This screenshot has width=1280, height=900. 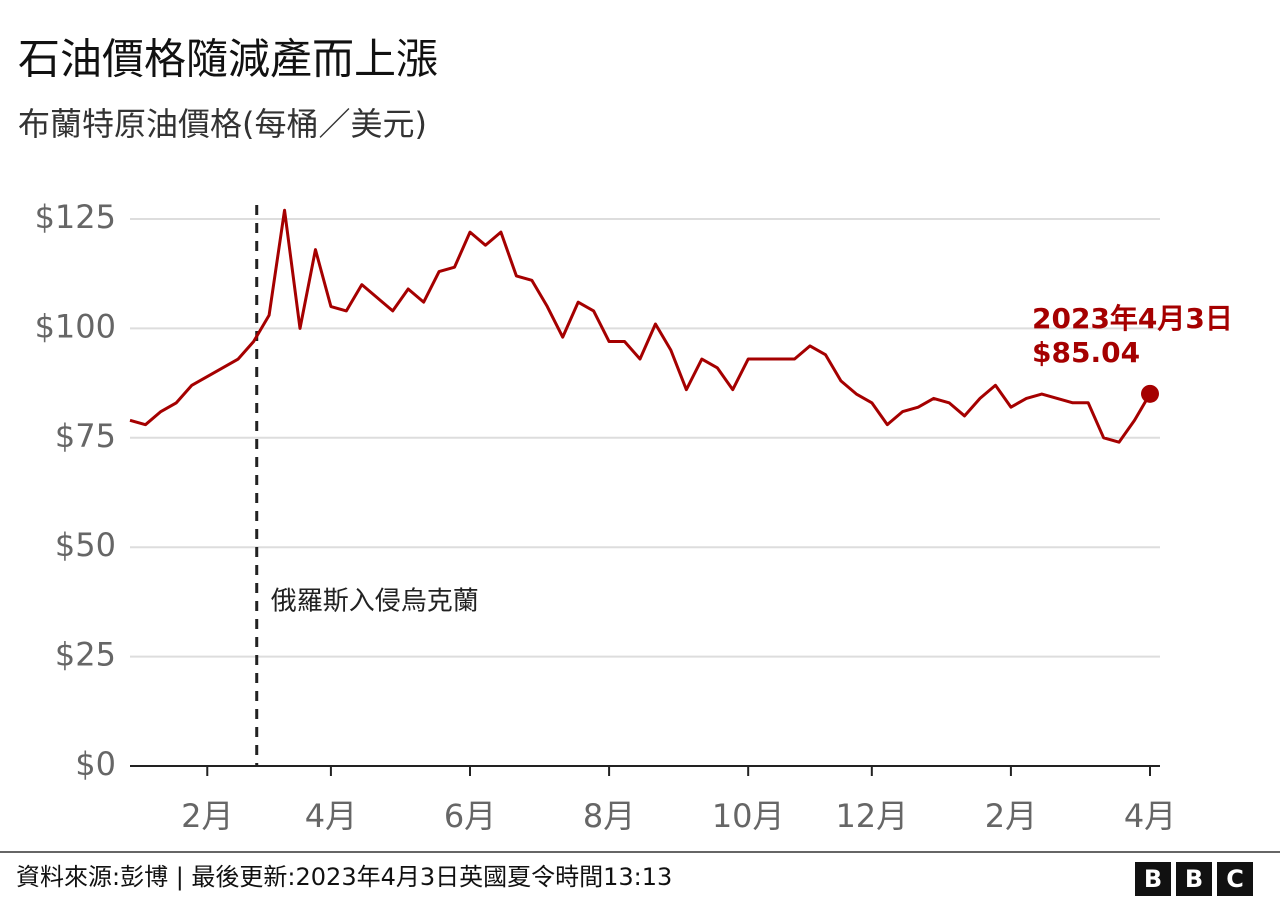 What do you see at coordinates (95, 764) in the screenshot?
I see `y-tick-label: $0` at bounding box center [95, 764].